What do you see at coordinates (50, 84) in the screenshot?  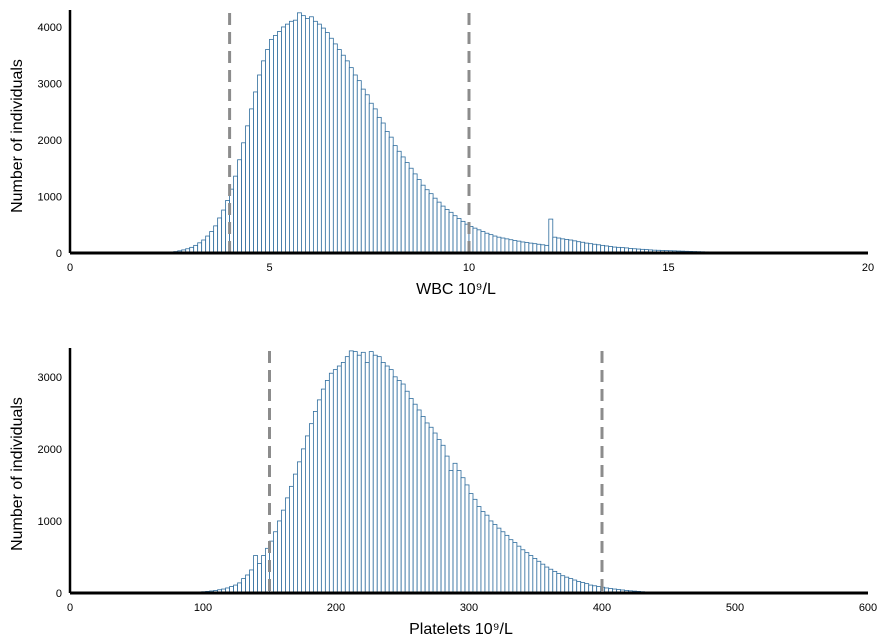 I see `wbc-y-tick-label: 3000` at bounding box center [50, 84].